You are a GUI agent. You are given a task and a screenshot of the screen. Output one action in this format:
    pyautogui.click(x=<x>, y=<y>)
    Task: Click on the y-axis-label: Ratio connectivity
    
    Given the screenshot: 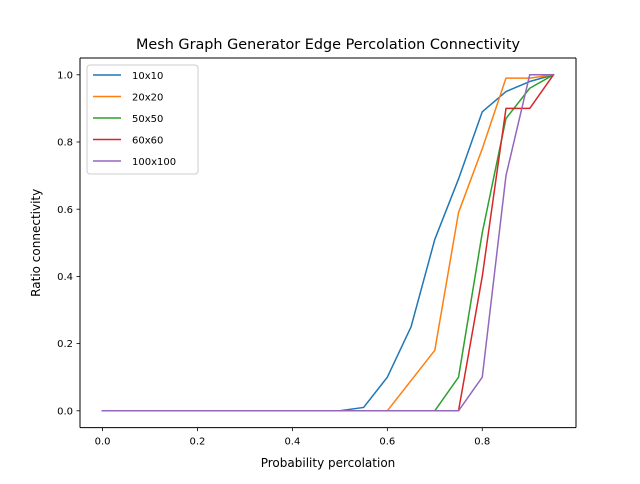 What is the action you would take?
    pyautogui.click(x=36, y=243)
    